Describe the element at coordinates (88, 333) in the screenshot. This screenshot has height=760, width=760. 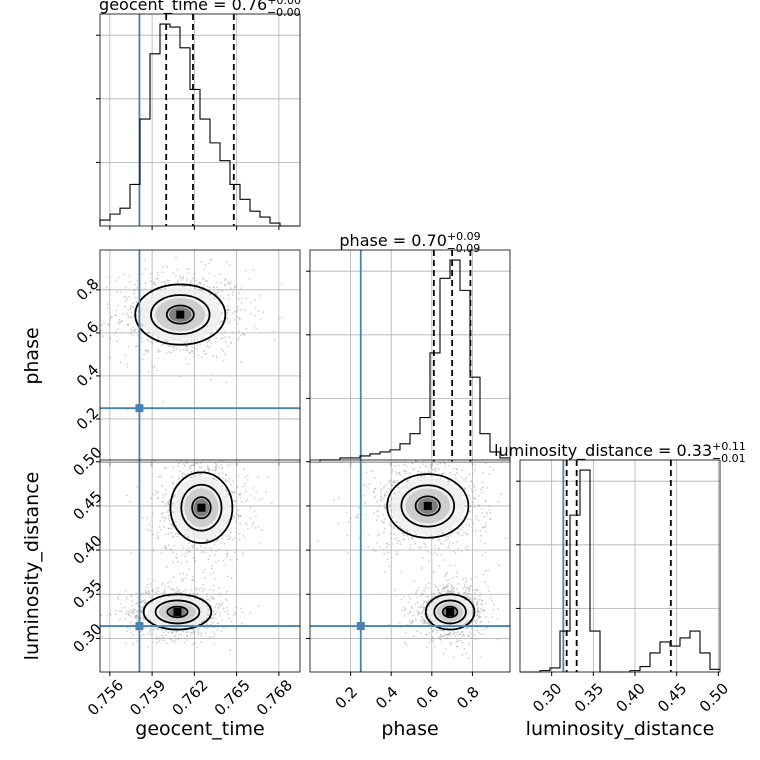
I see `y-tick-label: 0.6` at that location.